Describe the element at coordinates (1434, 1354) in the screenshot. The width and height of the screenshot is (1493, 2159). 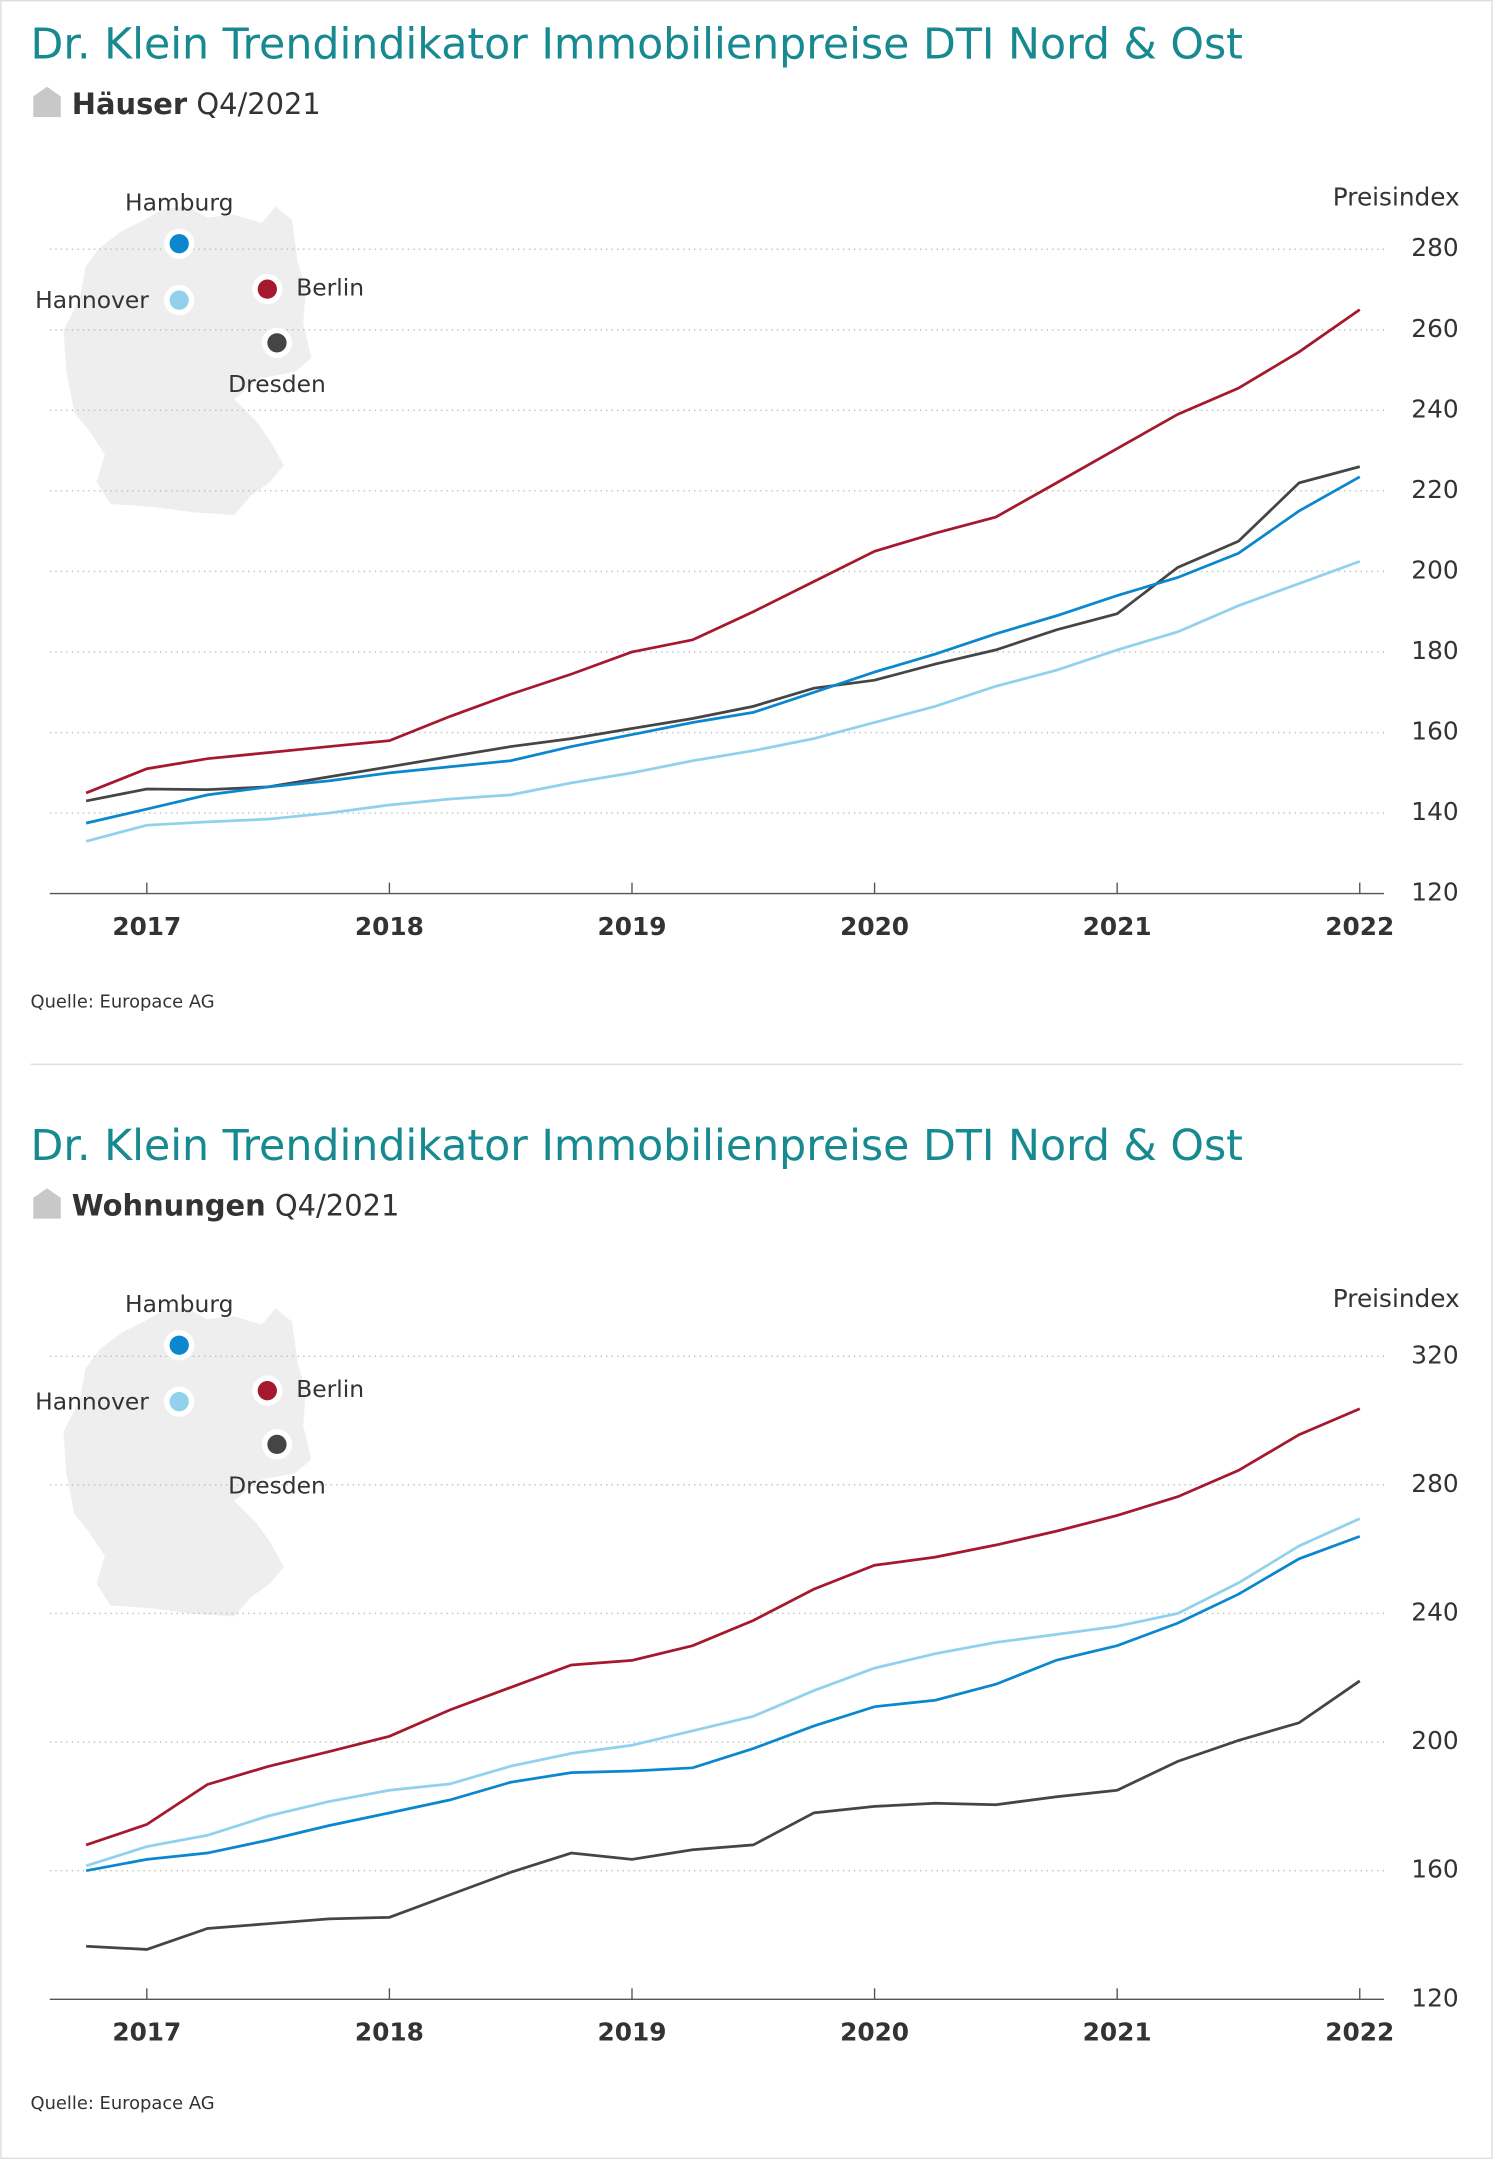
I see `y-tick-label: 320` at that location.